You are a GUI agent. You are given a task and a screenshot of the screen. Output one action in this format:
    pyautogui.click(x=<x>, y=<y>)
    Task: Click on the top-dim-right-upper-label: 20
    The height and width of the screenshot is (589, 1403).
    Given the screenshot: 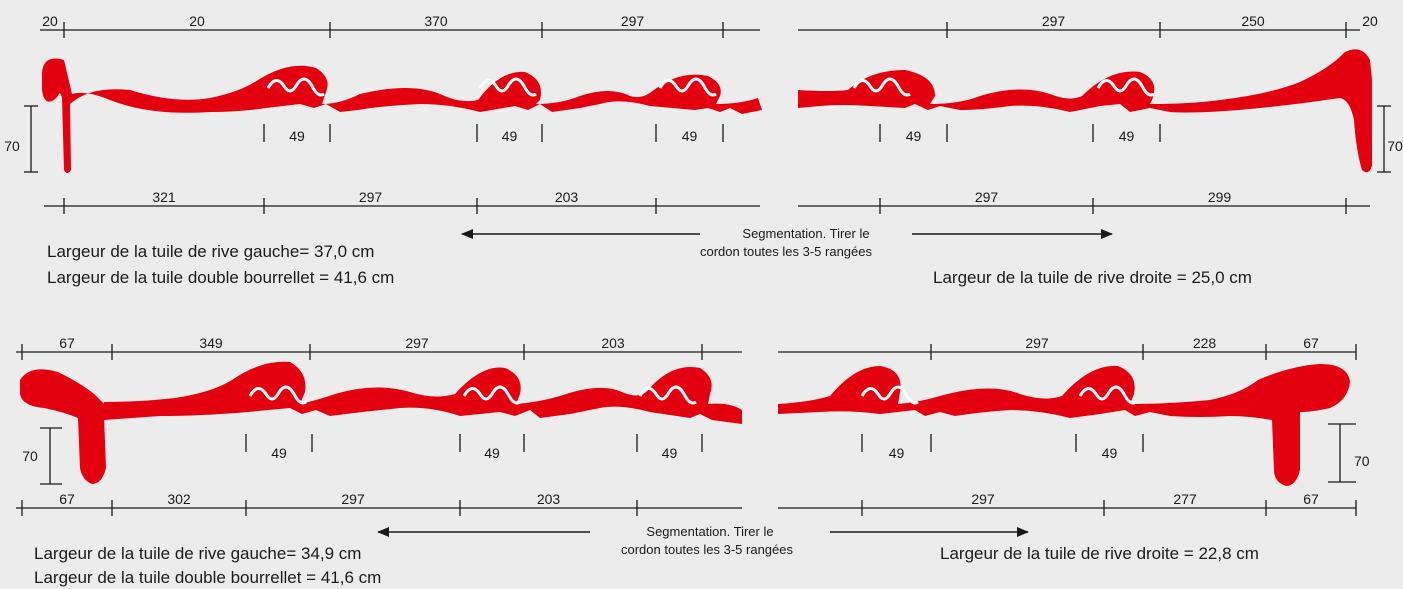 What is the action you would take?
    pyautogui.click(x=1370, y=21)
    